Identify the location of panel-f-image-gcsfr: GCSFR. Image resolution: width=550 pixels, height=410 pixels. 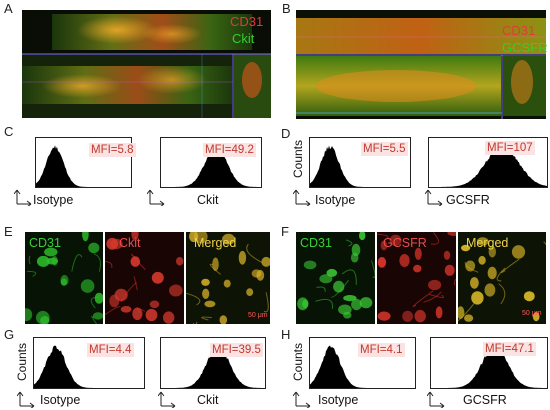
(416, 278).